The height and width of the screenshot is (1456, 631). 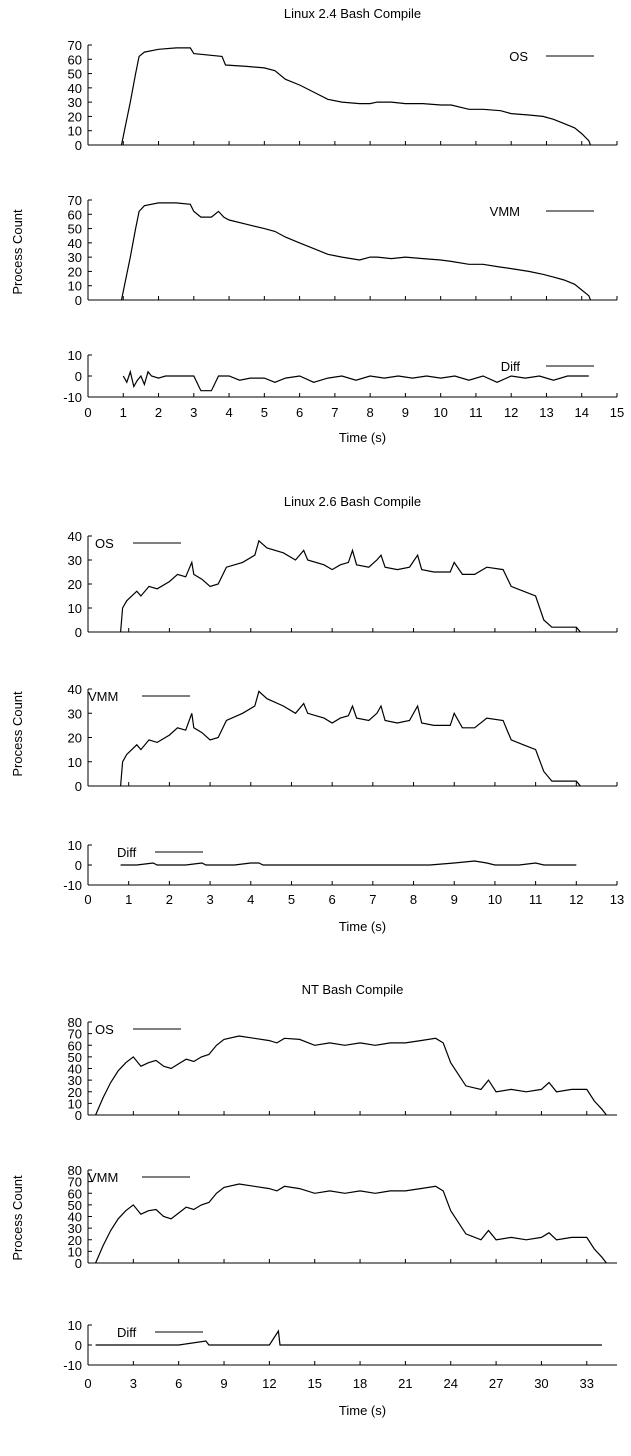 I want to click on series-line-diff, so click(x=355, y=380).